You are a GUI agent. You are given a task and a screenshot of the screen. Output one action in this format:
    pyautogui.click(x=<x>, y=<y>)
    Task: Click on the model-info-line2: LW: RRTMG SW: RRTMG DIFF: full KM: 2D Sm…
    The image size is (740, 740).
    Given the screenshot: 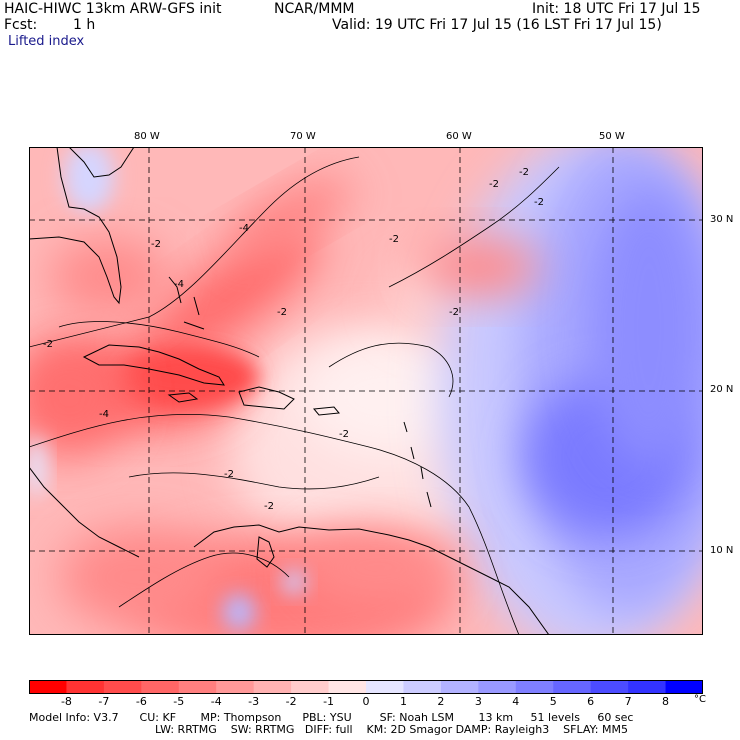 What is the action you would take?
    pyautogui.click(x=391, y=729)
    